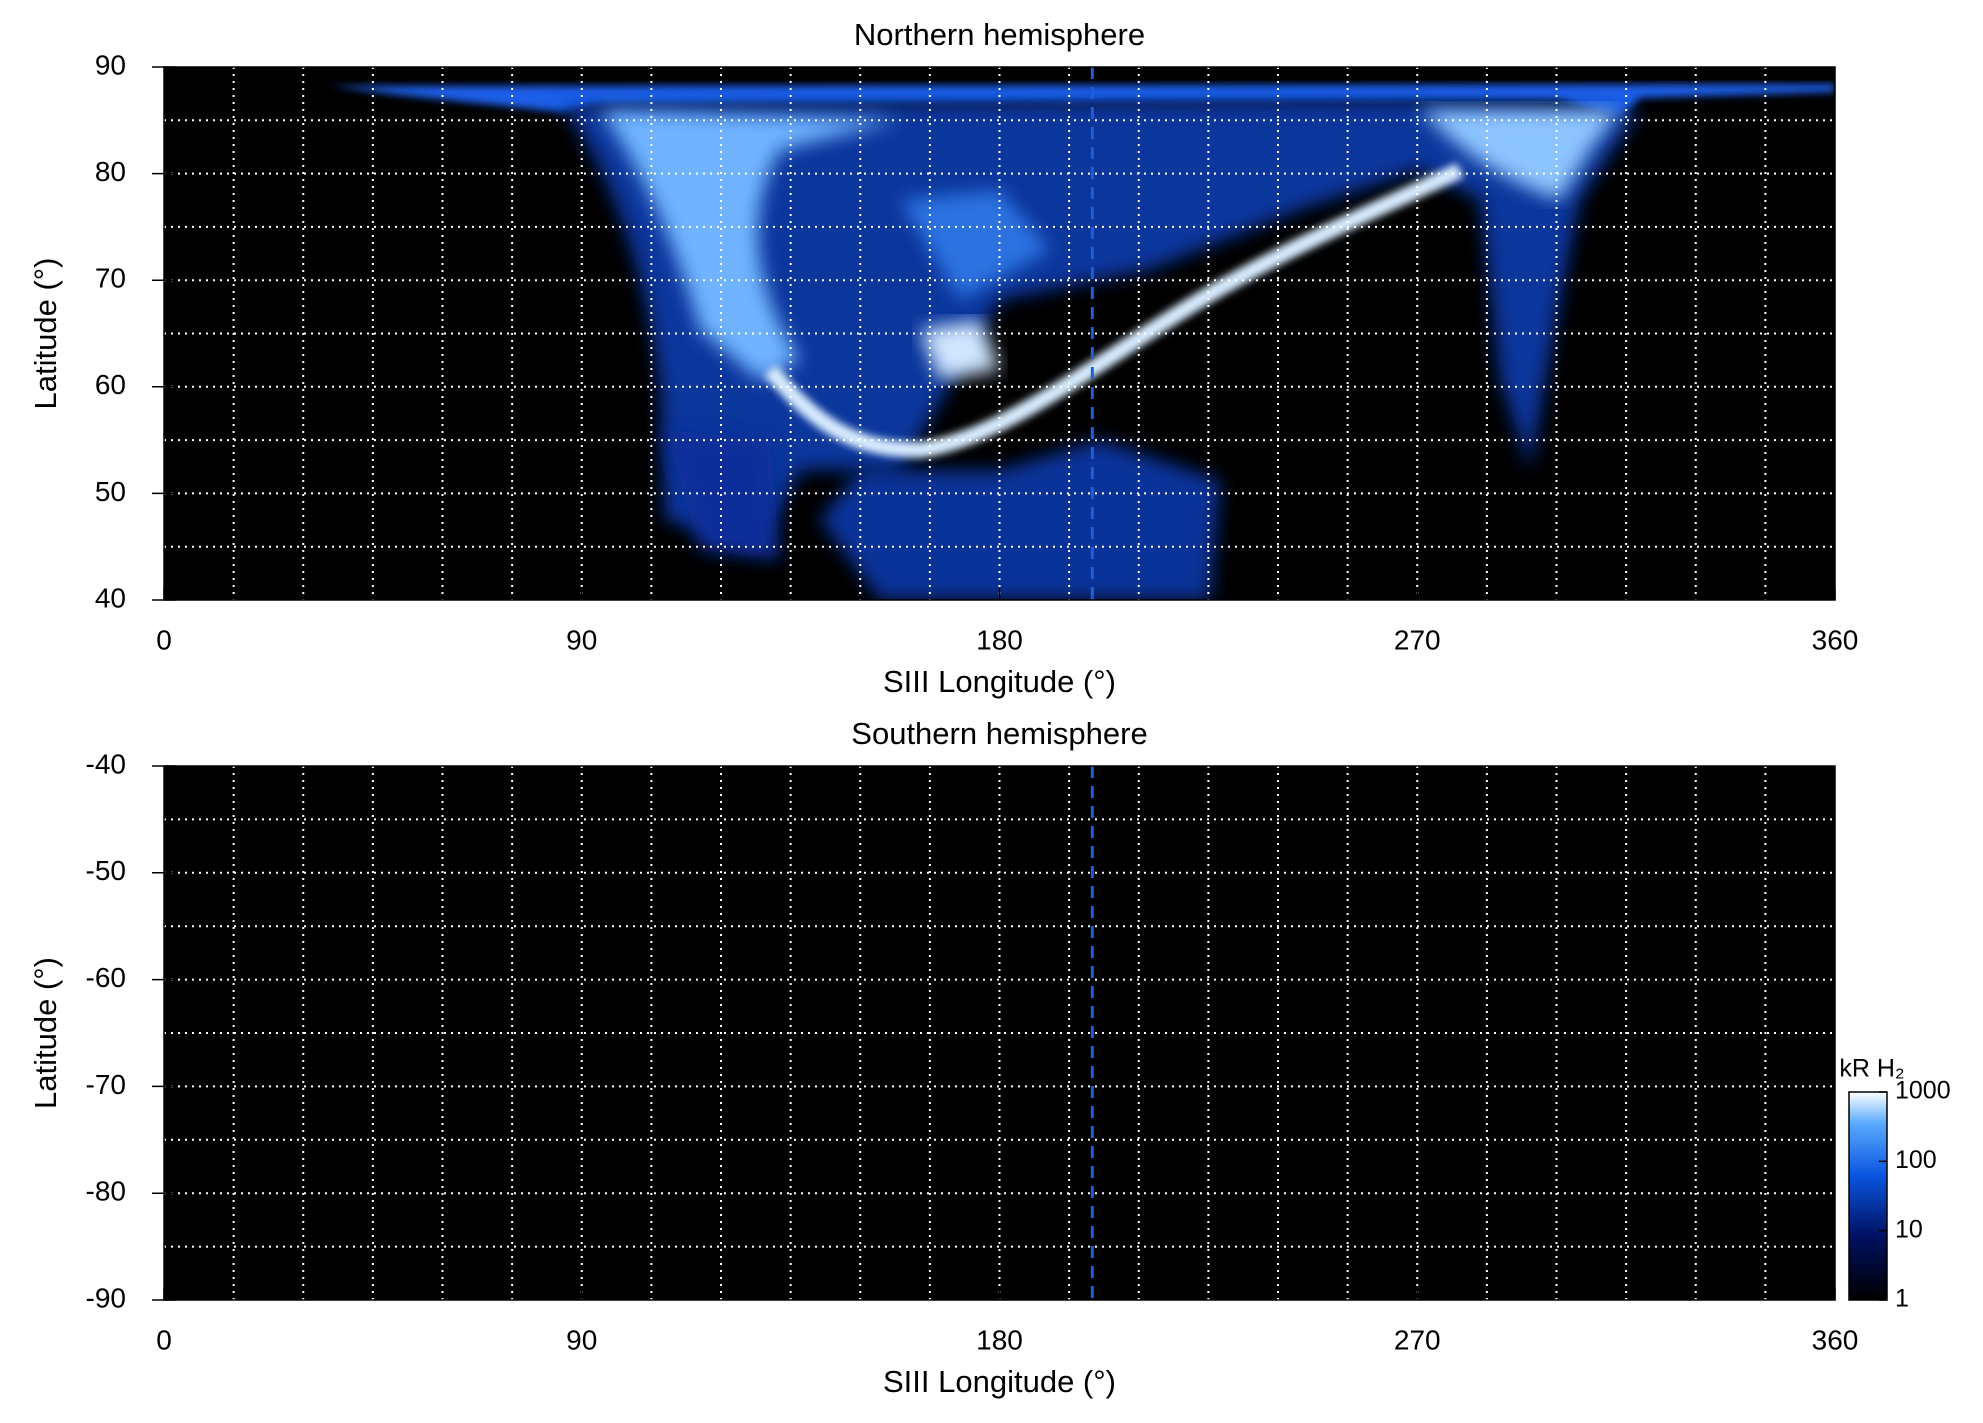  Describe the element at coordinates (1909, 1229) in the screenshot. I see `colorbar-tick-label: 10` at that location.